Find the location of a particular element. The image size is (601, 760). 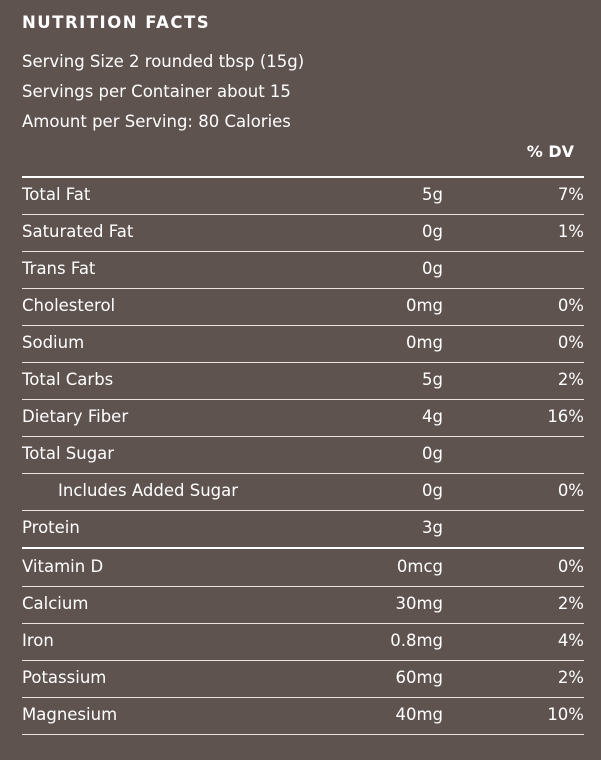

vitamin-name: Calcium is located at coordinates (55, 603).